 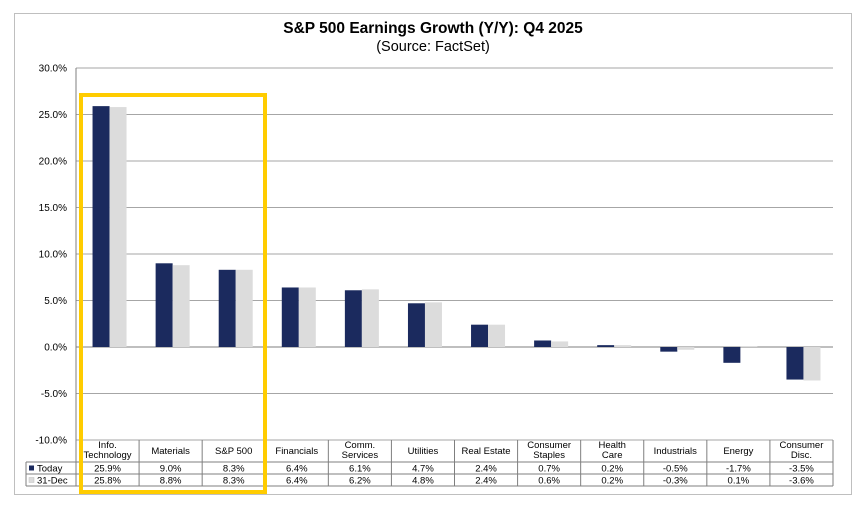 I want to click on data-label: 0.1%, so click(x=739, y=481).